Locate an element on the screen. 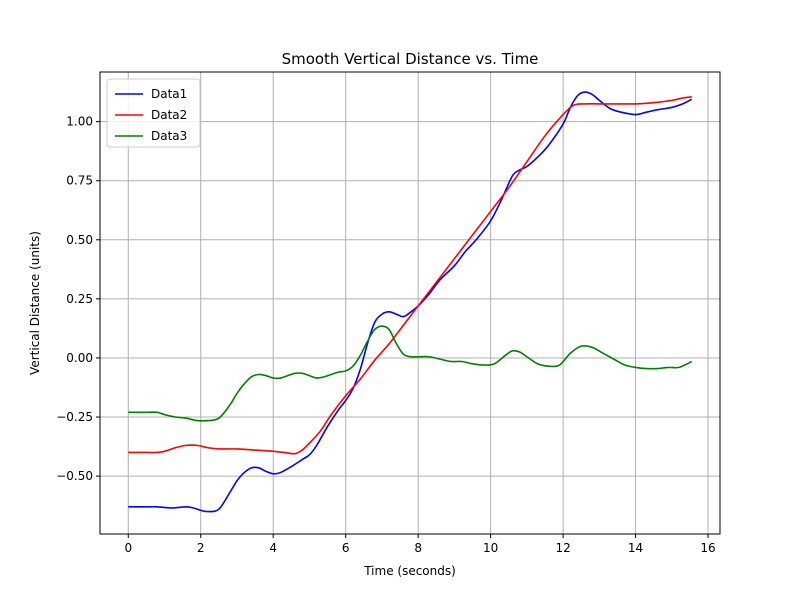  y-tick-label: 0.00 is located at coordinates (79, 358).